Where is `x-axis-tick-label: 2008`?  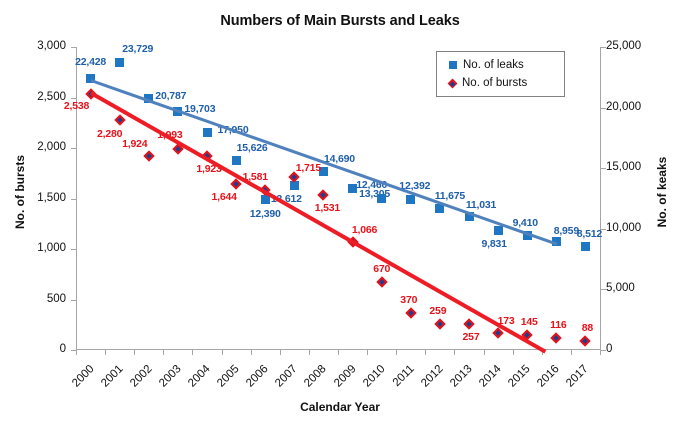
x-axis-tick-label: 2008 is located at coordinates (316, 376).